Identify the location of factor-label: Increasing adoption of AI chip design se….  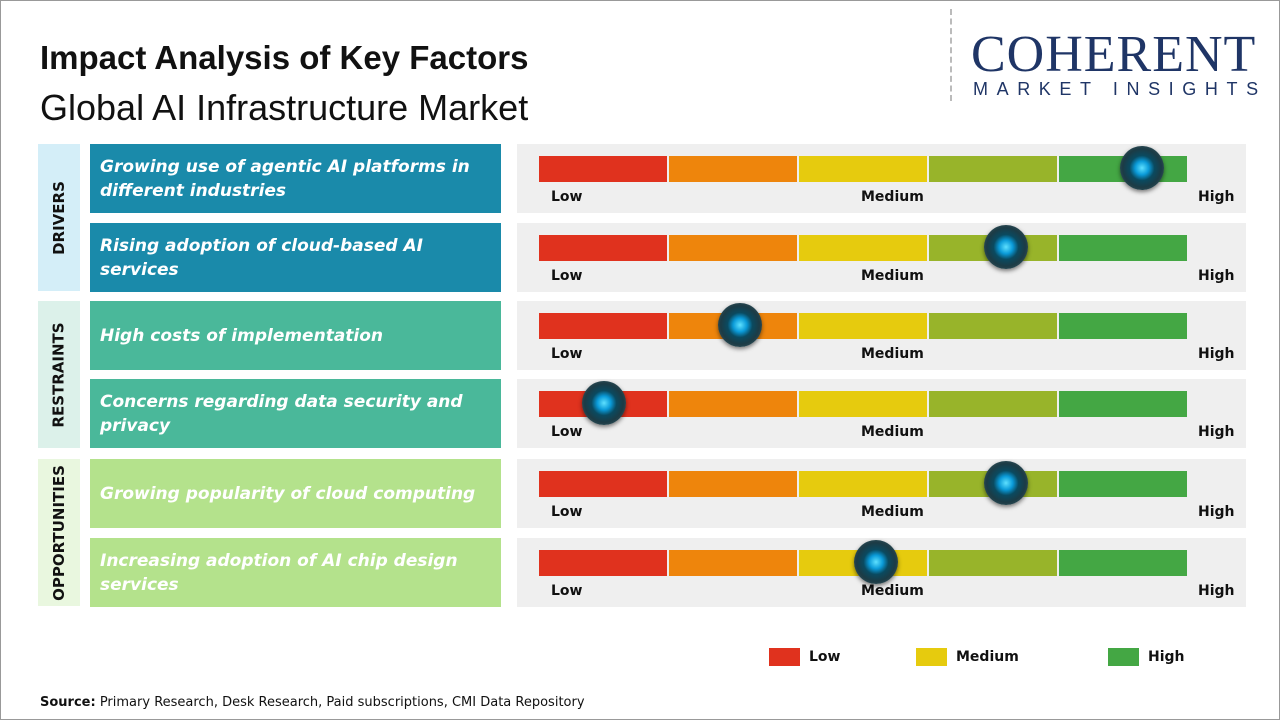
(295, 572).